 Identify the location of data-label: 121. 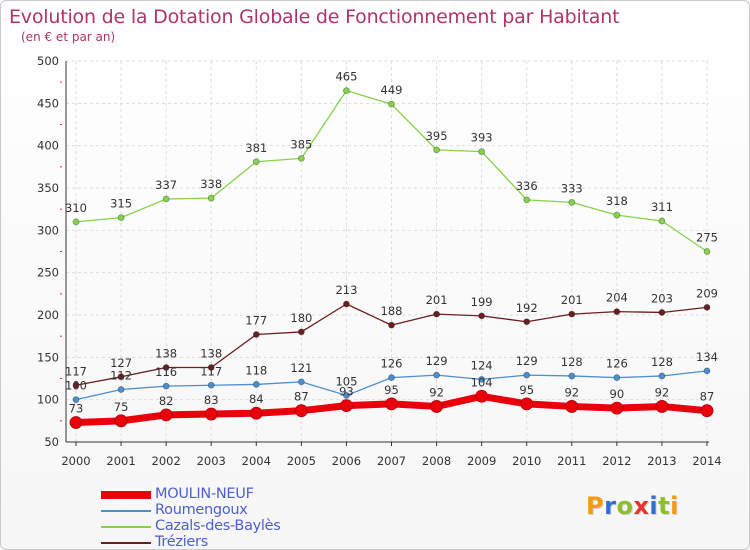
(301, 368).